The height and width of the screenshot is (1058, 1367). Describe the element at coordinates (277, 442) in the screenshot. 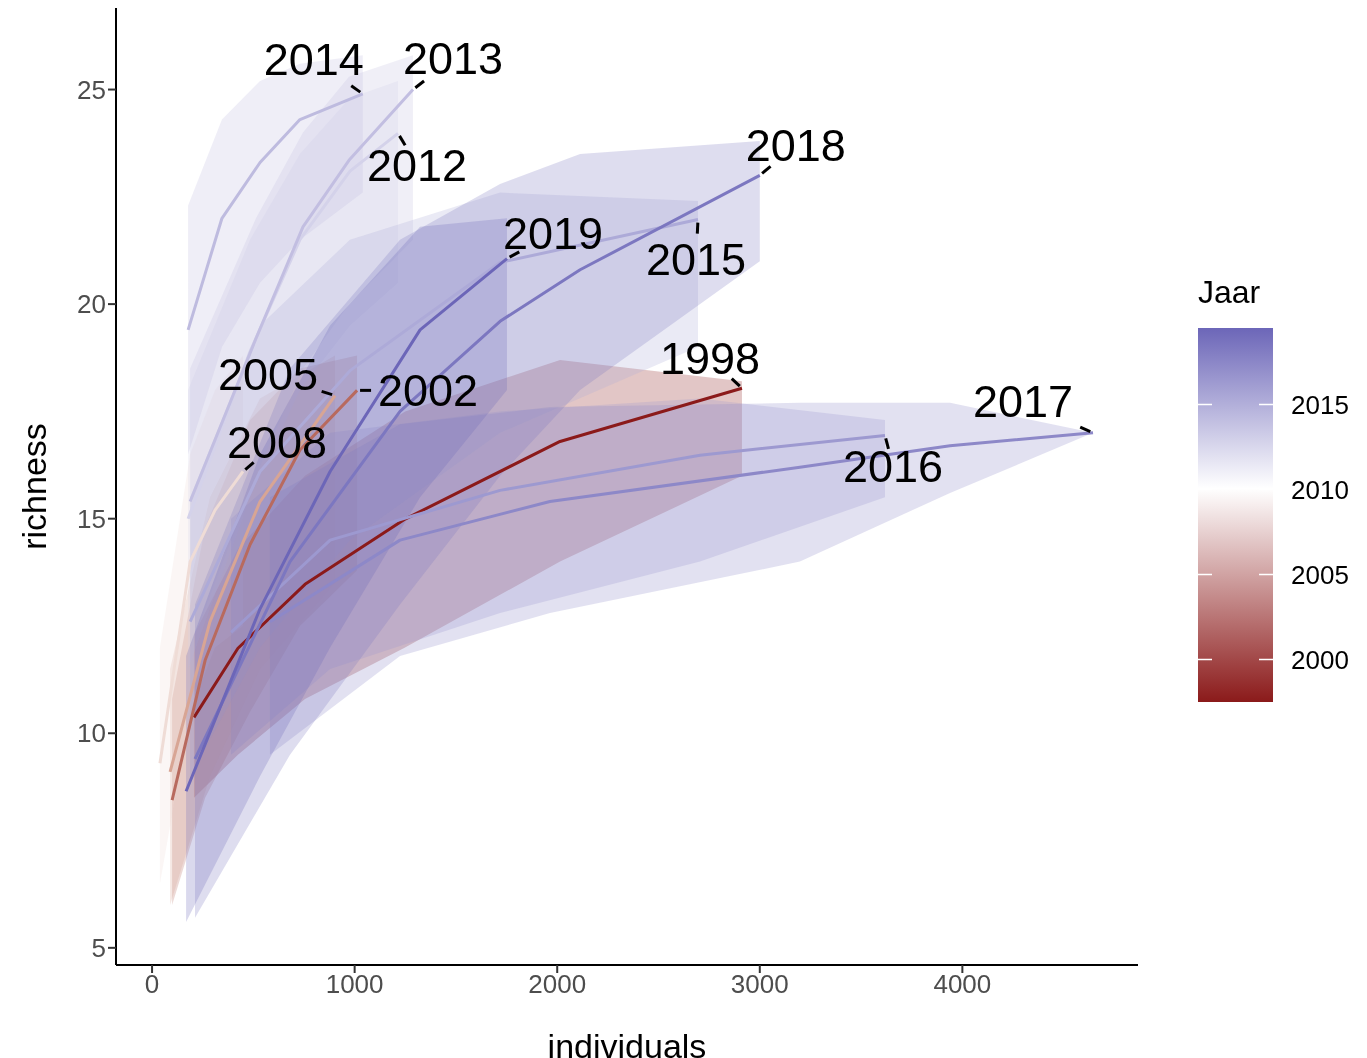

I see `series-label: 2008` at that location.